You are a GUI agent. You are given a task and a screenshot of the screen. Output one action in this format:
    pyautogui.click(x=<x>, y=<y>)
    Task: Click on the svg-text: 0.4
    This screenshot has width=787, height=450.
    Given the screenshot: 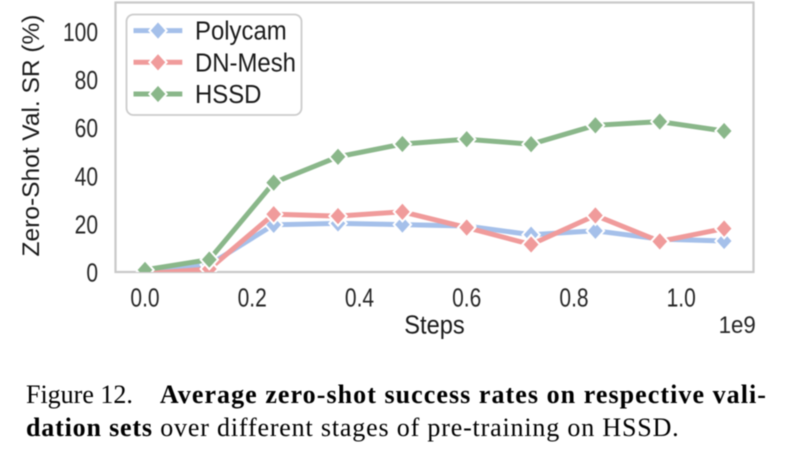 What is the action you would take?
    pyautogui.click(x=359, y=298)
    